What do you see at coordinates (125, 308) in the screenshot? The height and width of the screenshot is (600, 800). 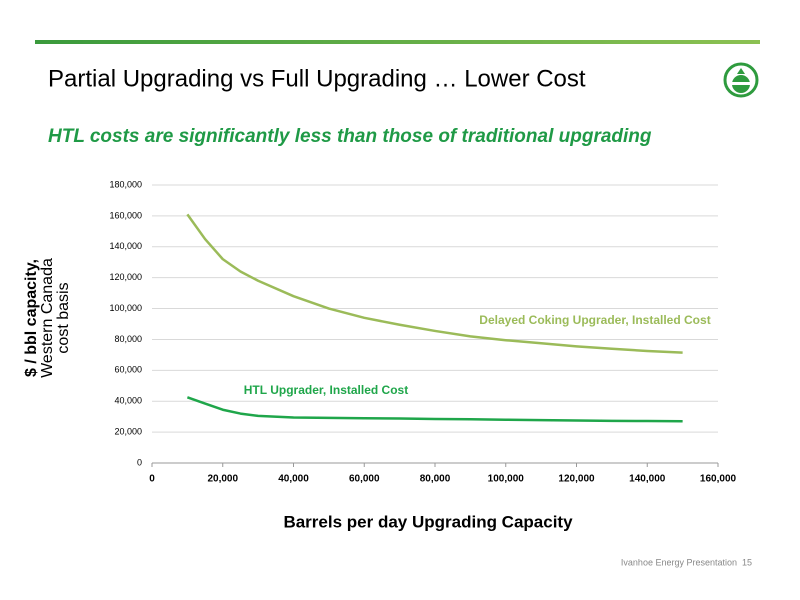 I see `y-tick-label: 100,000` at bounding box center [125, 308].